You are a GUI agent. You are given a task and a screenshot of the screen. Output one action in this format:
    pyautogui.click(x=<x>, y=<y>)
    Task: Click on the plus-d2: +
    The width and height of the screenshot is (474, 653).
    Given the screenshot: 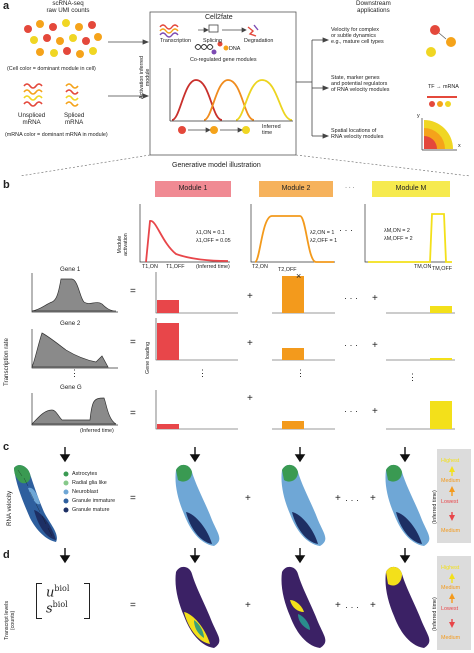 What is the action you would take?
    pyautogui.click(x=338, y=605)
    